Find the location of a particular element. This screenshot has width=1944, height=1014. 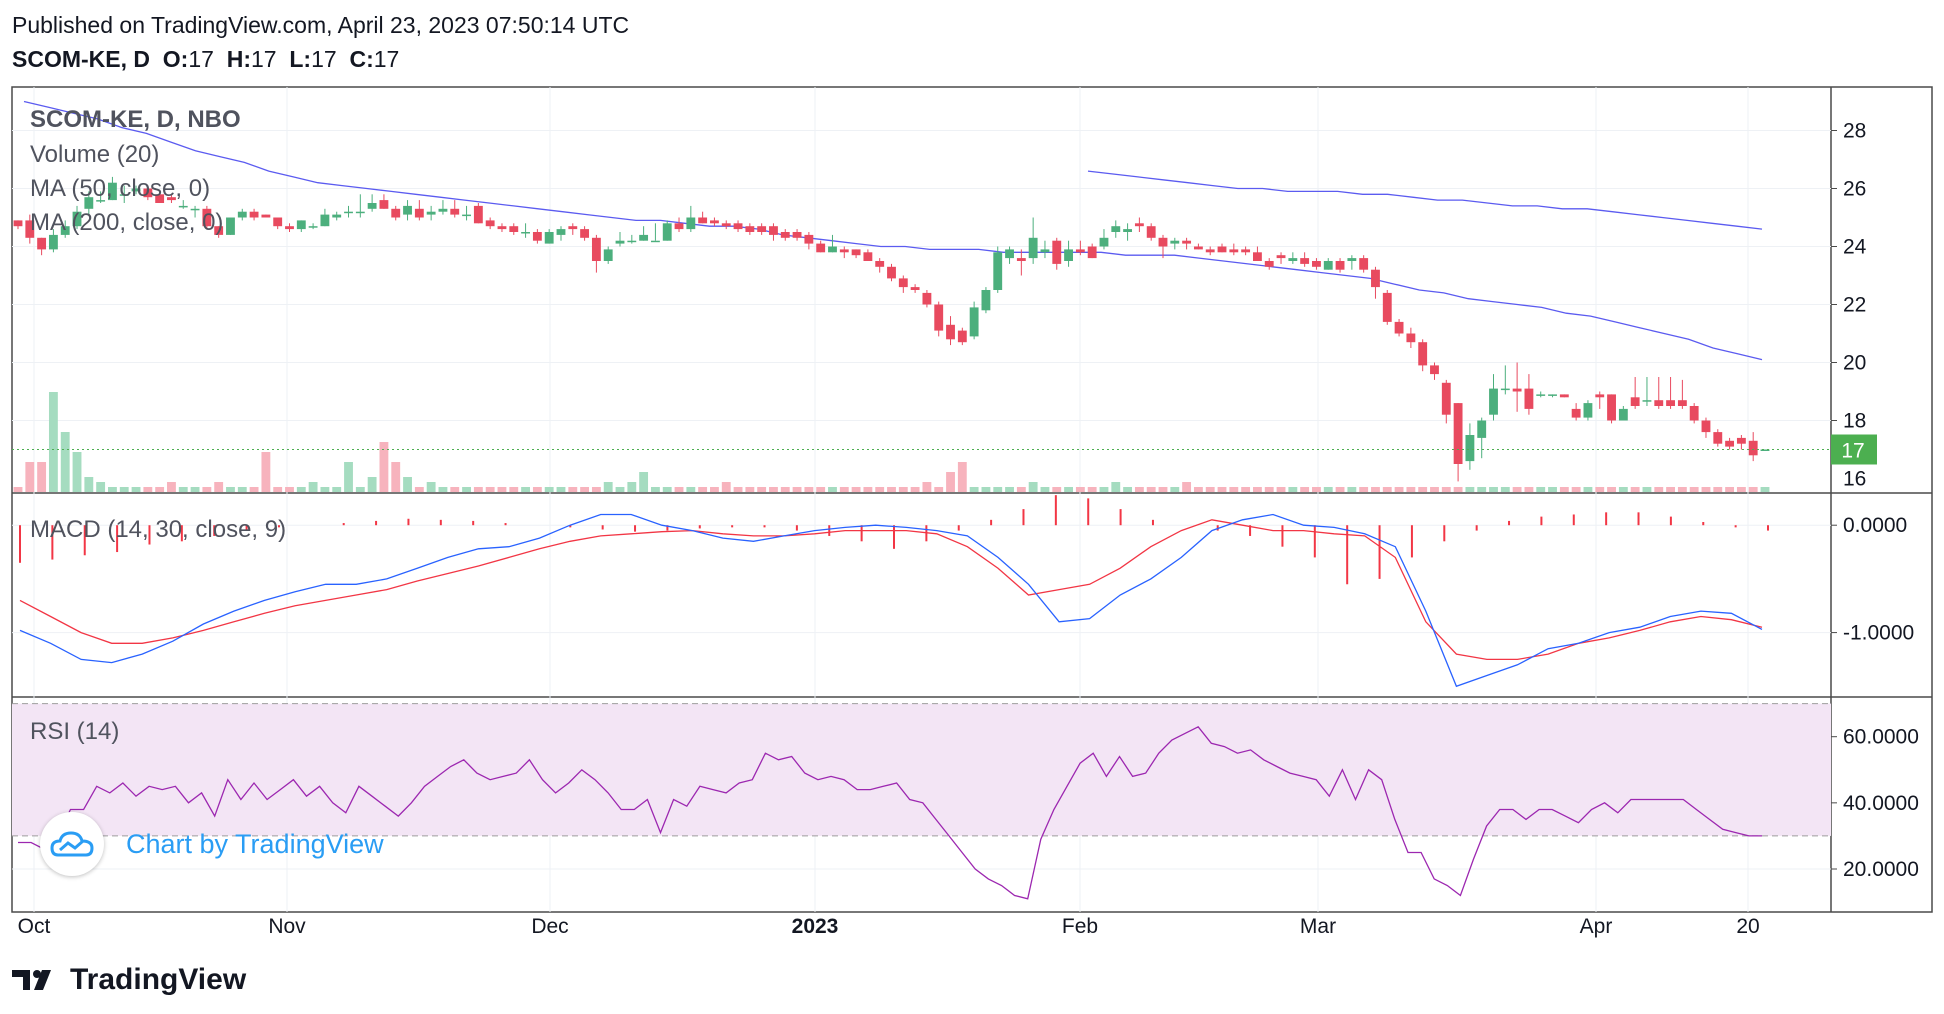

last-price-box is located at coordinates (1854, 449).